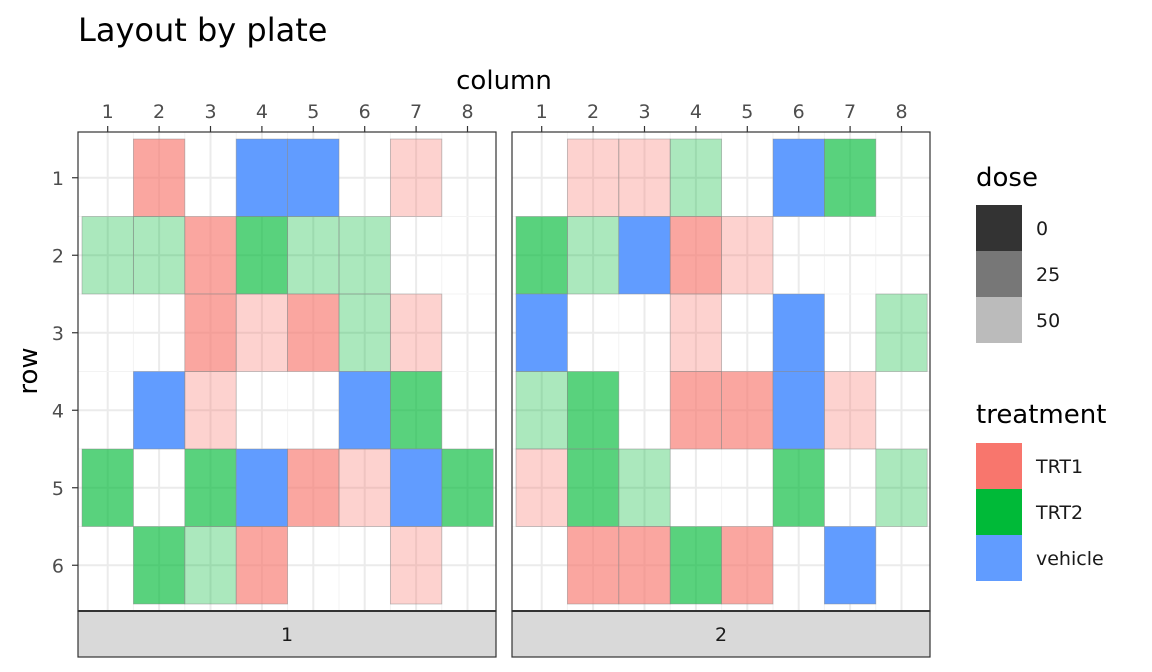 This screenshot has height=672, width=1152. Describe the element at coordinates (1059, 467) in the screenshot. I see `treatment-legend-label: TRT1` at that location.